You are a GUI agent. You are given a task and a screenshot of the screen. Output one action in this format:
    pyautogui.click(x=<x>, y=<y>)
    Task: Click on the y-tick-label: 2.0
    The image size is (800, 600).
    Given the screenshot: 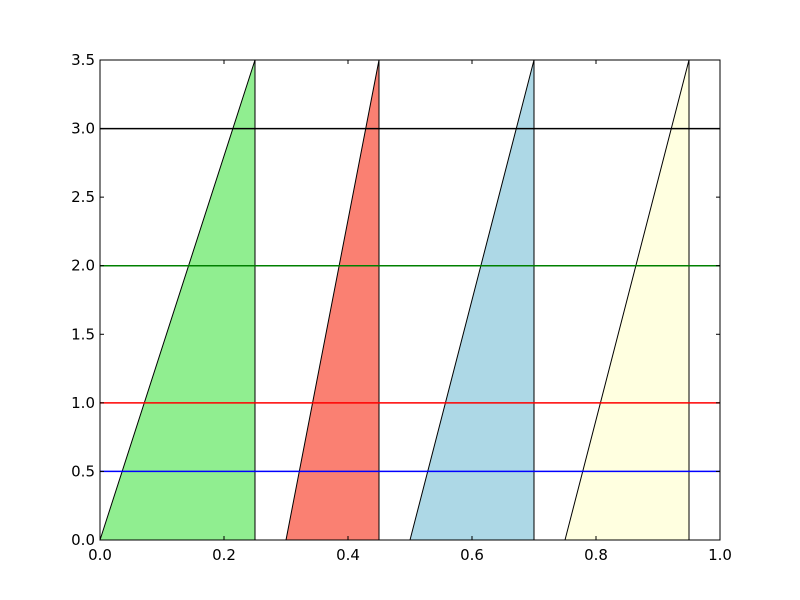 What is the action you would take?
    pyautogui.click(x=83, y=266)
    